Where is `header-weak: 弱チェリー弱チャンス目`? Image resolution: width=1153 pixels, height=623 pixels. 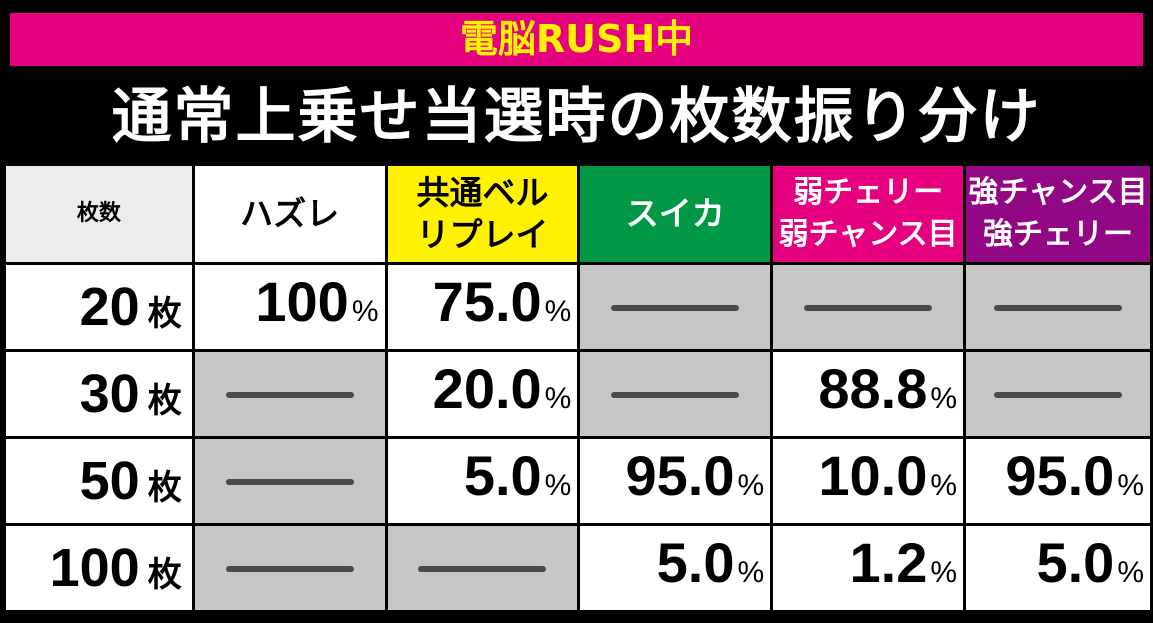
header-weak: 弱チェリー弱チャンス目 is located at coordinates (868, 214).